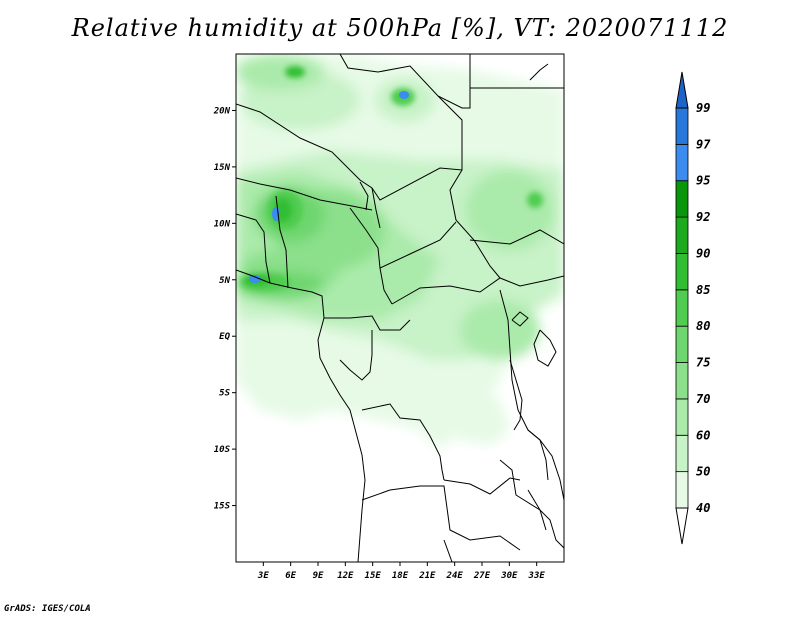  What do you see at coordinates (224, 309) in the screenshot?
I see `latitude-axis: 20N 15N 10N 5N EQ 5S 10S 15S` at bounding box center [224, 309].